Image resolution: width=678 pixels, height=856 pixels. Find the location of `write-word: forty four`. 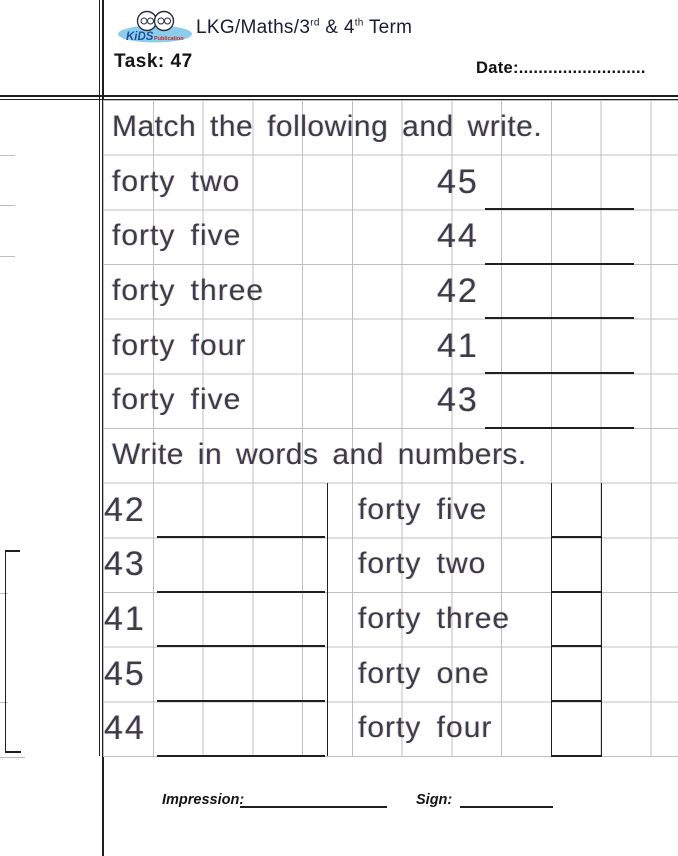

write-word: forty four is located at coordinates (425, 728).